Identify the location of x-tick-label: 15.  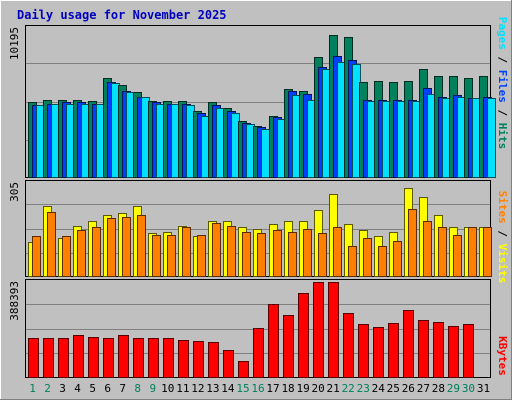
(242, 388).